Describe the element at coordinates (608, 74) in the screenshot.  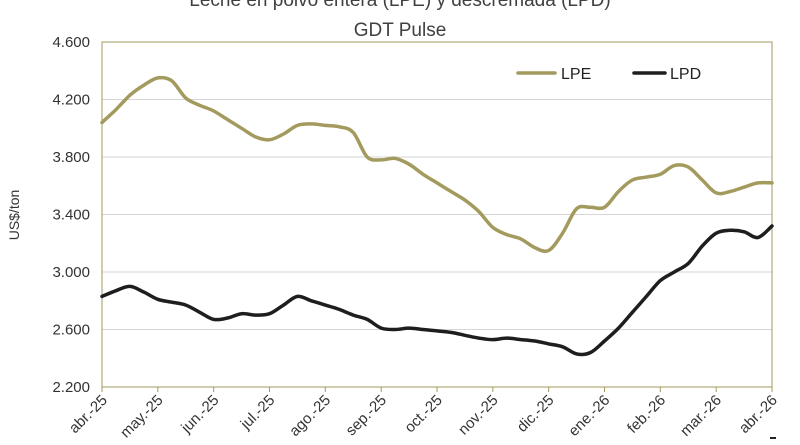
I see `legend: LPE LPD` at that location.